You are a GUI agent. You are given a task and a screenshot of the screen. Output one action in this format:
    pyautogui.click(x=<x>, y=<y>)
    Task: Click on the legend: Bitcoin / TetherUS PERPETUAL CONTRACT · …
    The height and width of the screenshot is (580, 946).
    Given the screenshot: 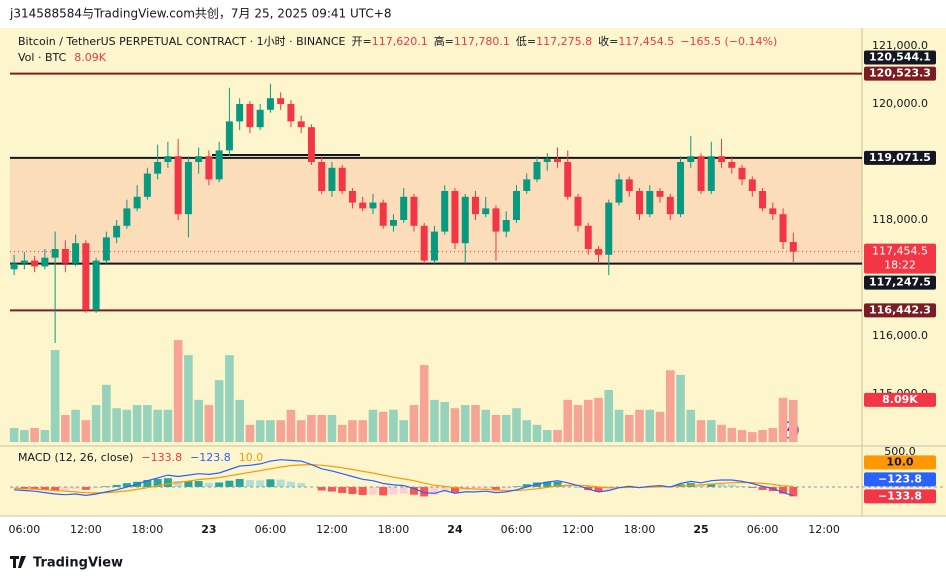 What is the action you would take?
    pyautogui.click(x=397, y=41)
    